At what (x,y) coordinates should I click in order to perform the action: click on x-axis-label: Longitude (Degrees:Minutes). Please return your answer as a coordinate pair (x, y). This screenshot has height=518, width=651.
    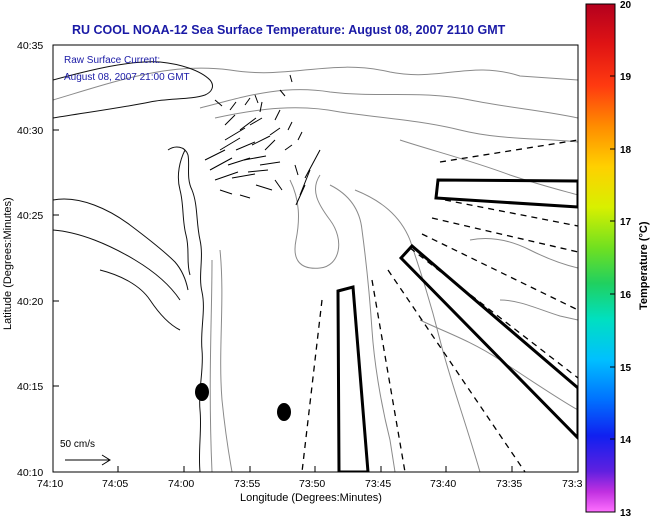
    Looking at the image, I should click on (311, 498).